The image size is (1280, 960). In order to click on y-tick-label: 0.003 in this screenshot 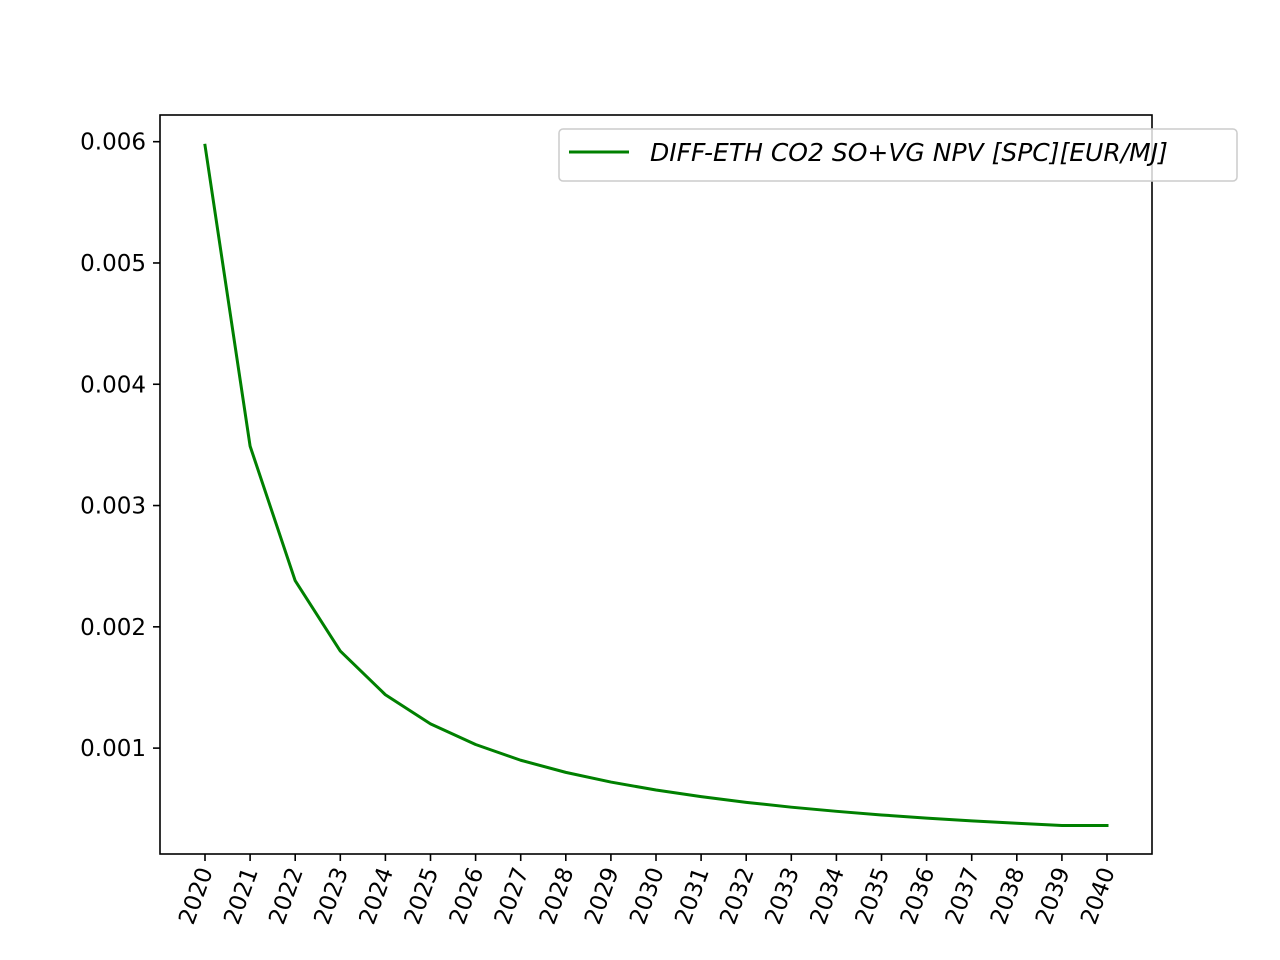, I will do `click(113, 507)`.